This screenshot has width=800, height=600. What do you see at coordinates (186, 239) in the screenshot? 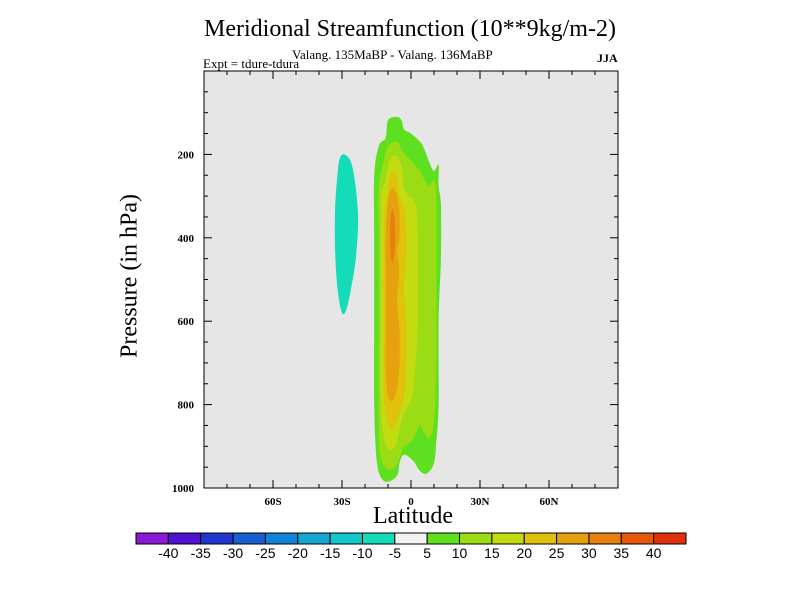
I see `y-tick-label-1: 400` at bounding box center [186, 239].